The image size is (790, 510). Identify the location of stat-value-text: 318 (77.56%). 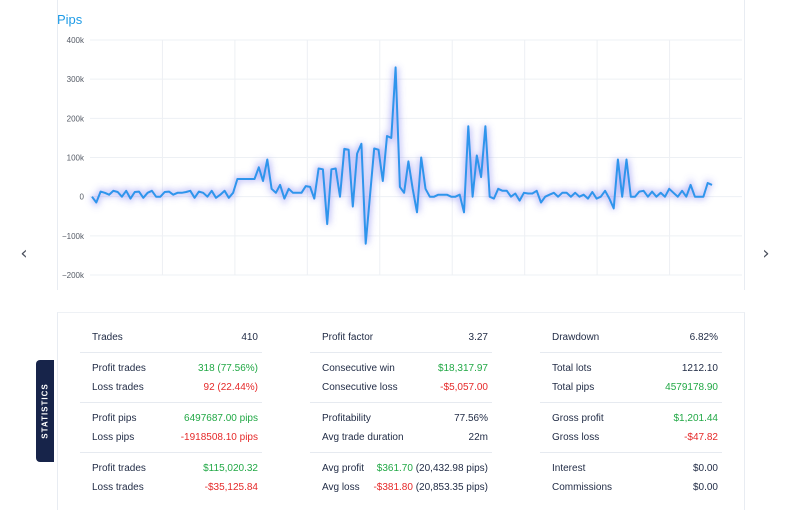
(227, 368).